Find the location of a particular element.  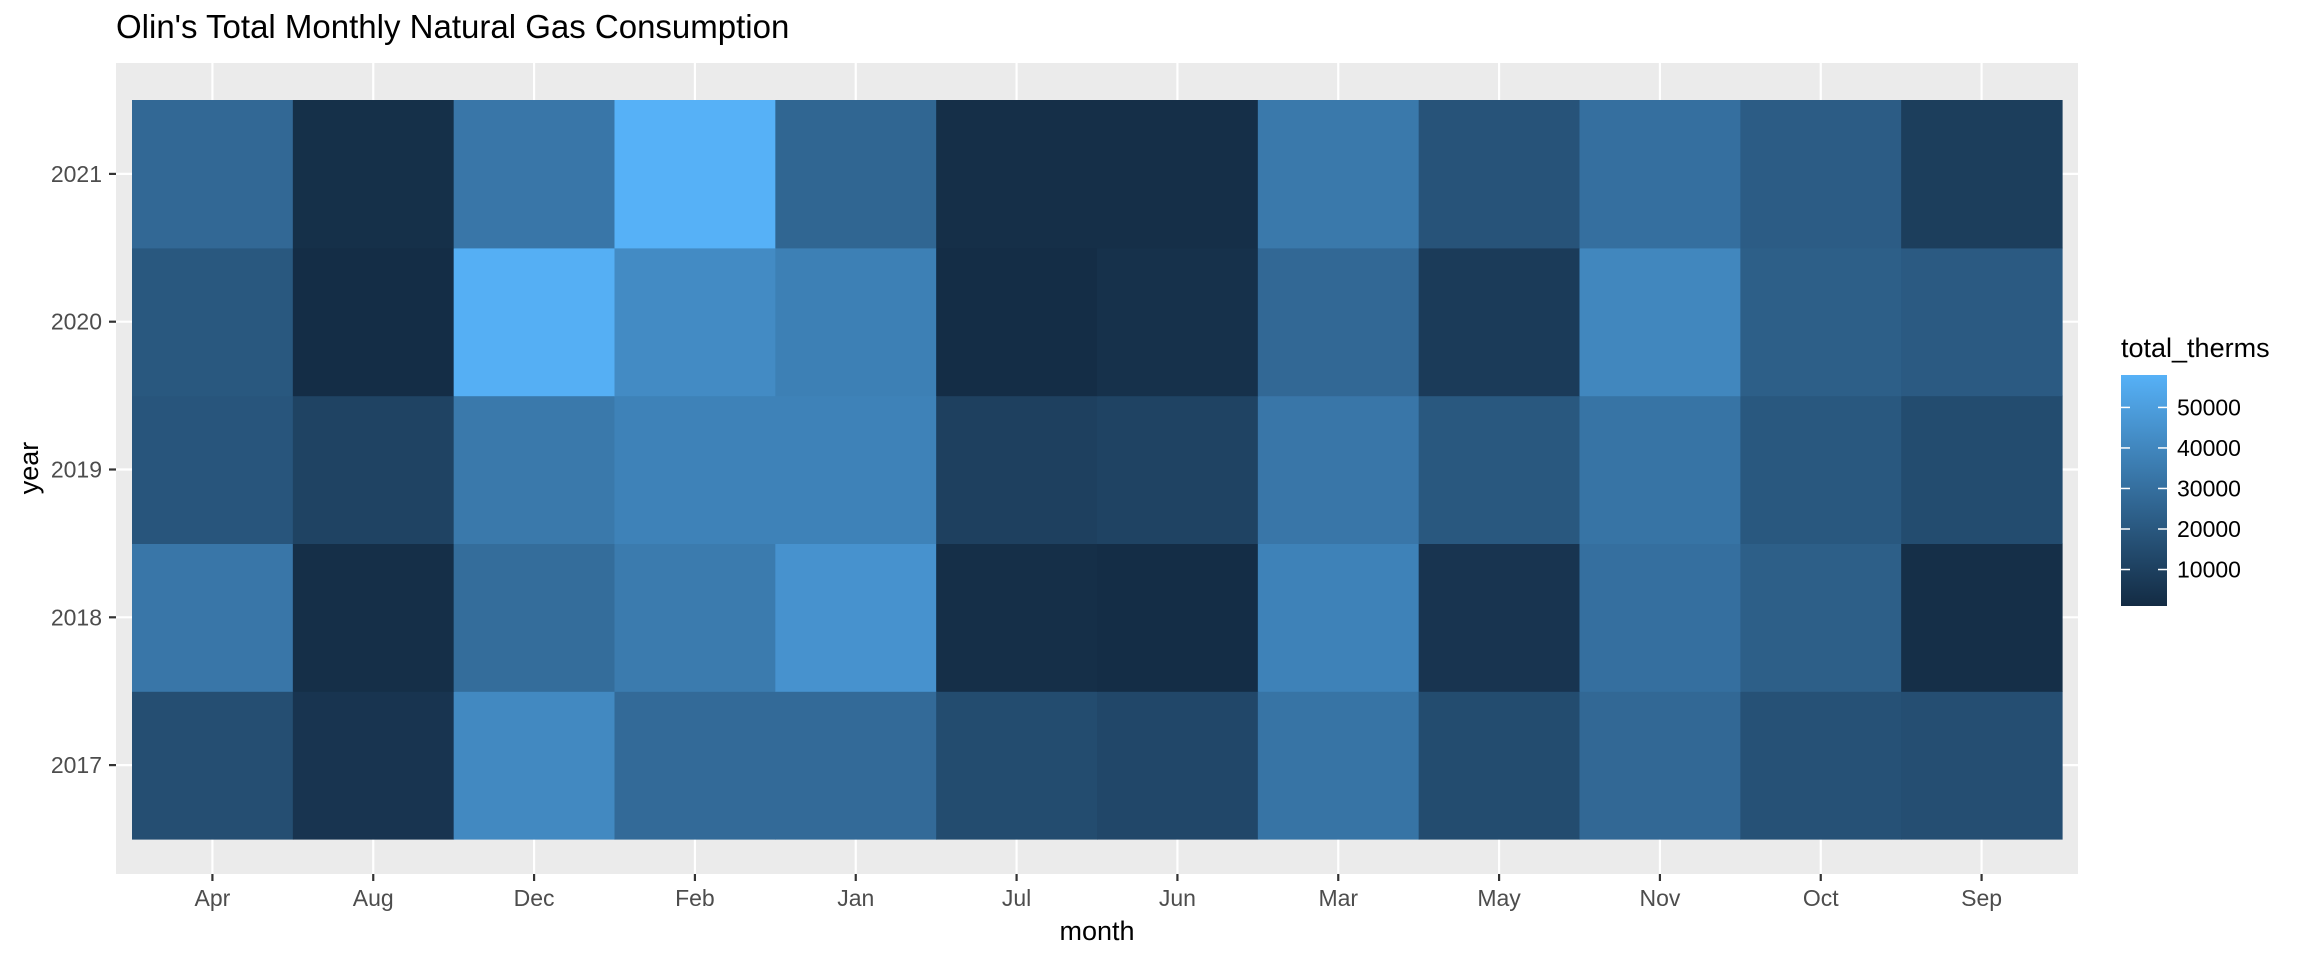

heatmap-tile-2020-may is located at coordinates (1499, 322).